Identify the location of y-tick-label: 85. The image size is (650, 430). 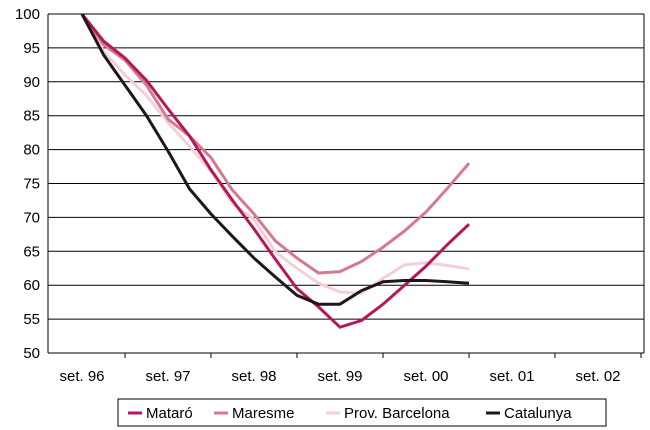
(31, 116).